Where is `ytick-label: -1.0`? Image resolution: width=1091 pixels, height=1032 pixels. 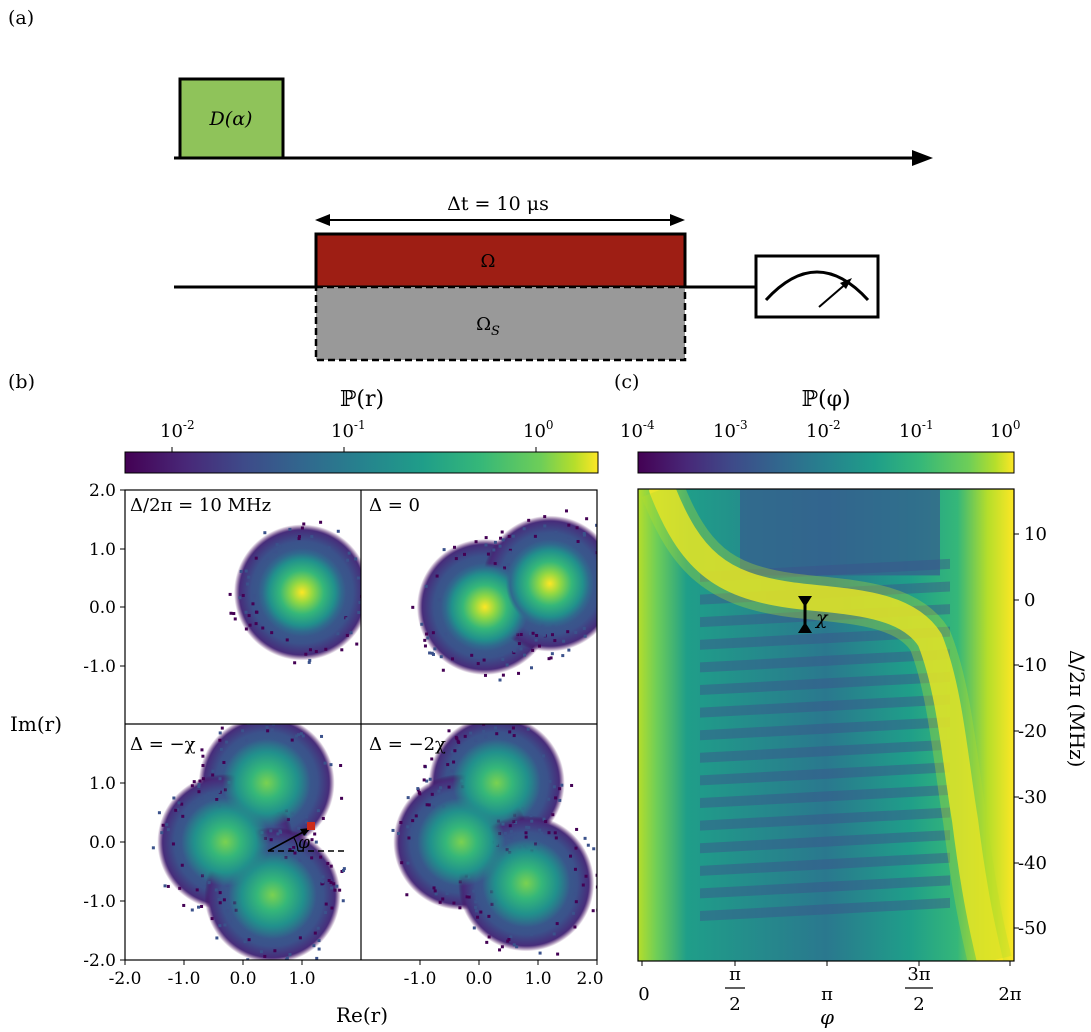 ytick-label: -1.0 is located at coordinates (99, 902).